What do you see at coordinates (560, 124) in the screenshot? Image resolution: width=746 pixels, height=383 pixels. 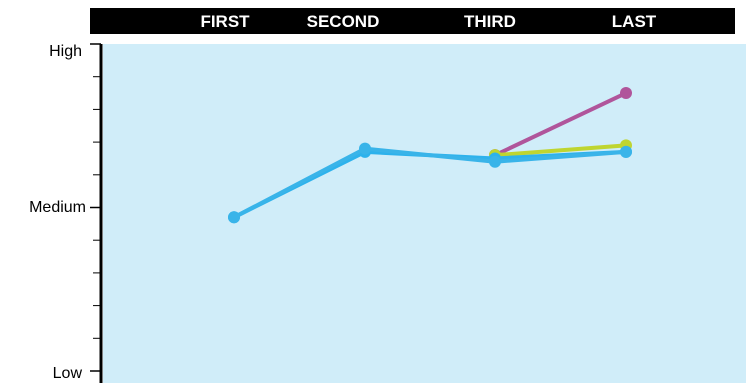 I see `series-1-segment` at bounding box center [560, 124].